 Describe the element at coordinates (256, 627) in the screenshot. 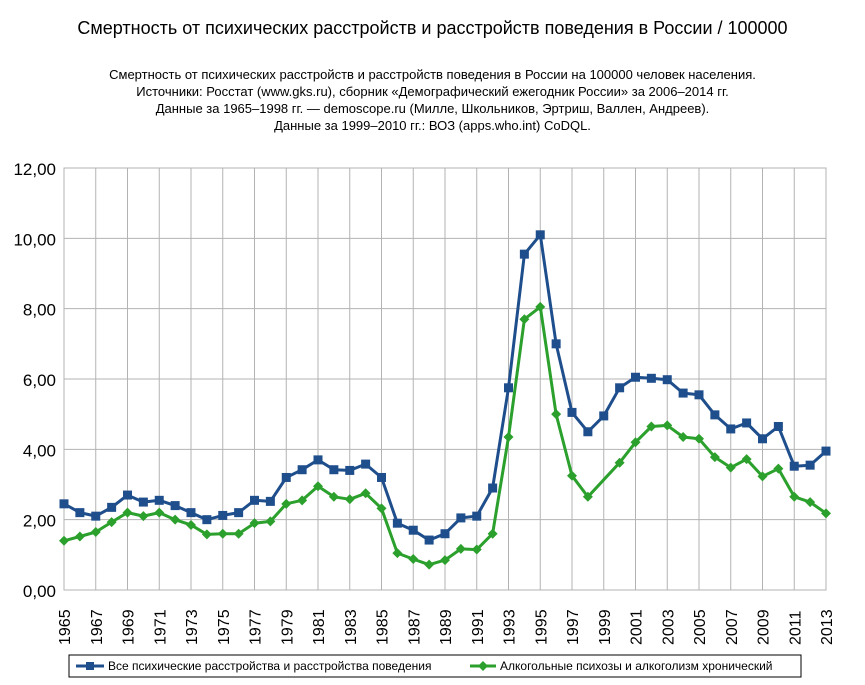

I see `x-tick-label: 1977` at that location.